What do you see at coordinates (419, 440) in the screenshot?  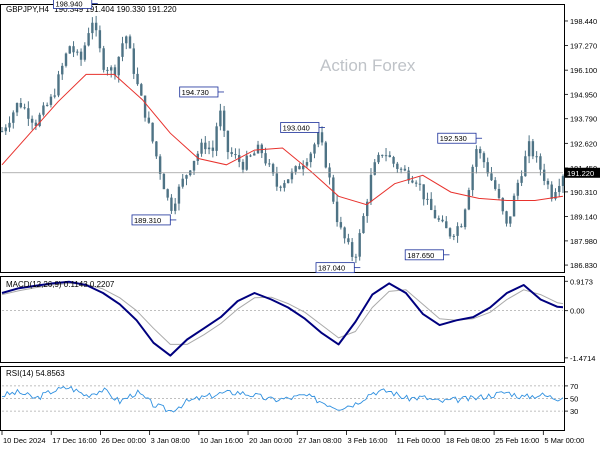 I see `x-tick-label: 11 Feb 00:00` at bounding box center [419, 440].